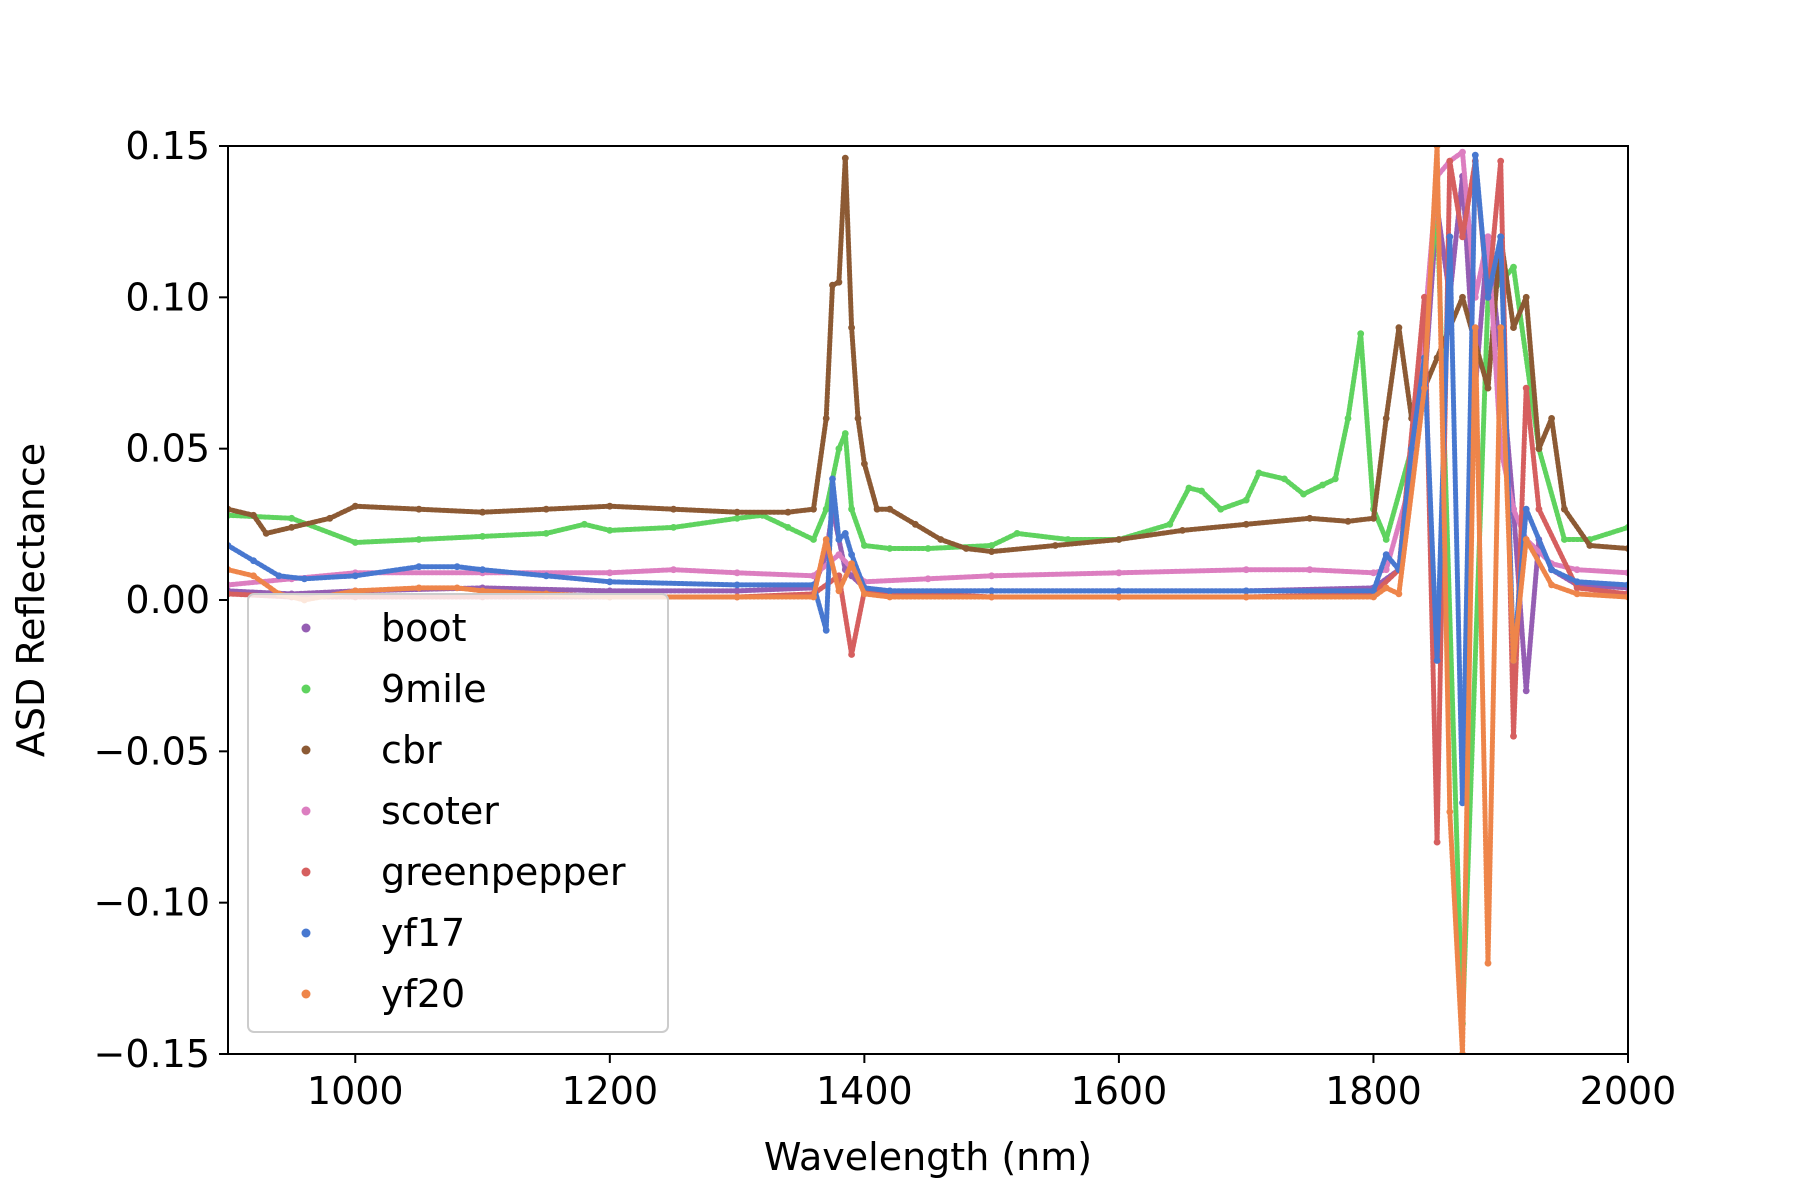 This screenshot has width=1800, height=1200. What do you see at coordinates (423, 994) in the screenshot?
I see `legend-label: yf20` at bounding box center [423, 994].